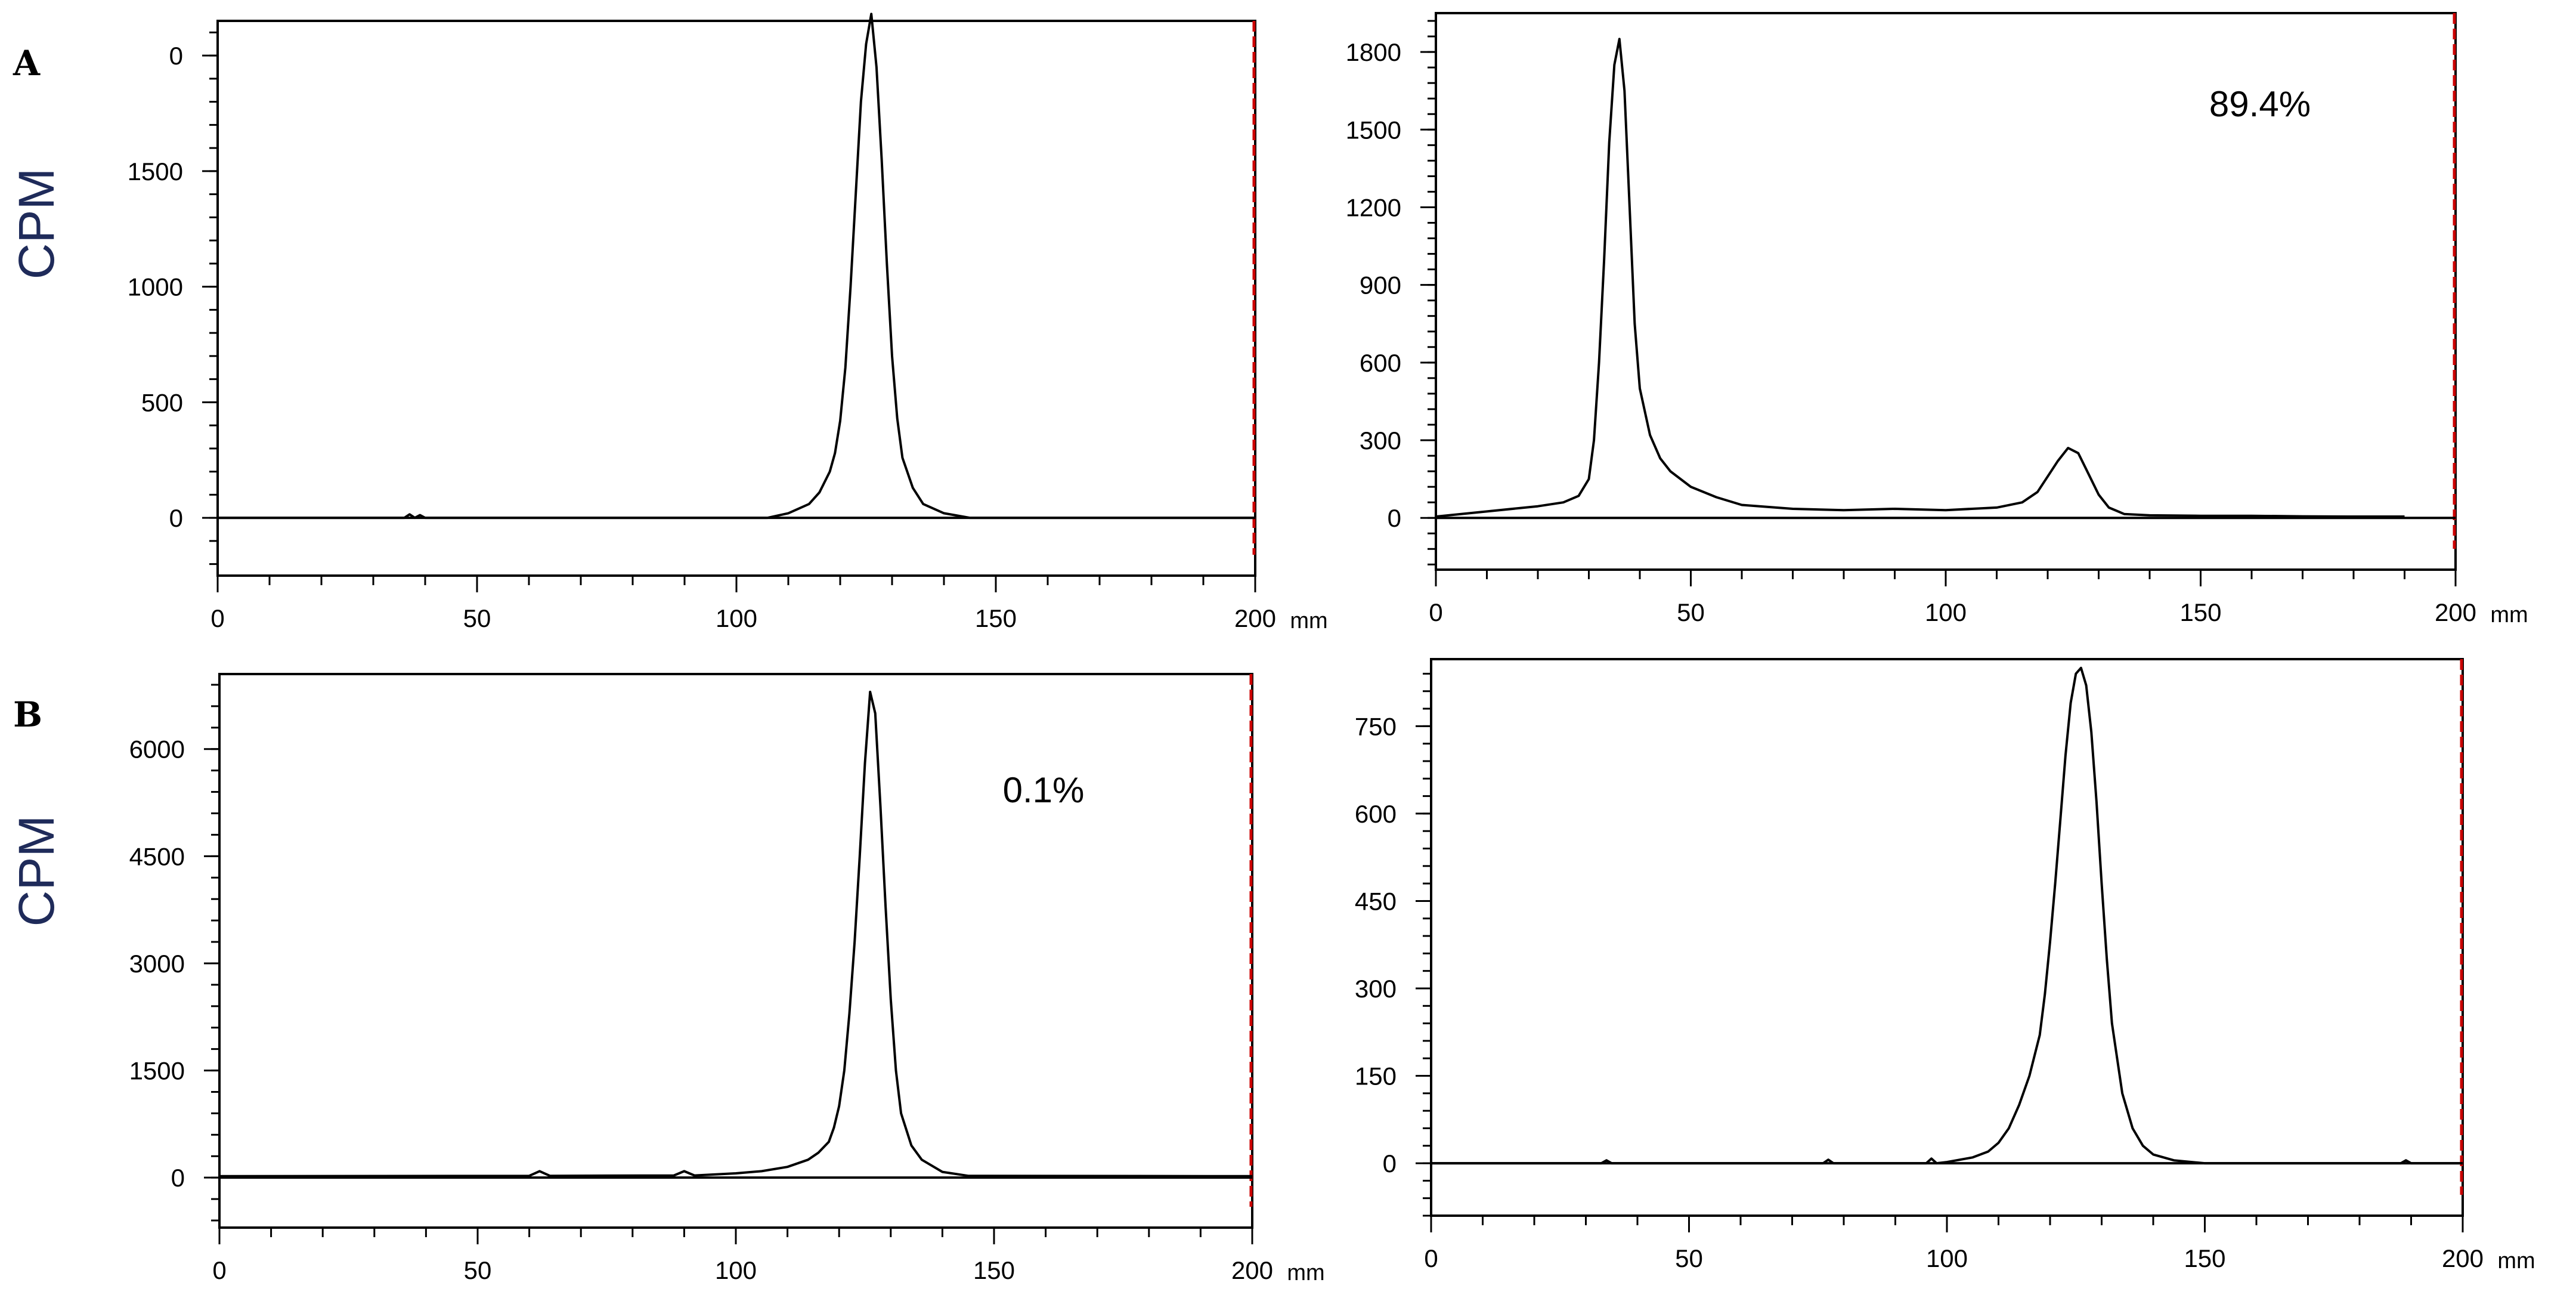 The image size is (2576, 1298). What do you see at coordinates (157, 750) in the screenshot?
I see `y-tick-label: 6000` at bounding box center [157, 750].